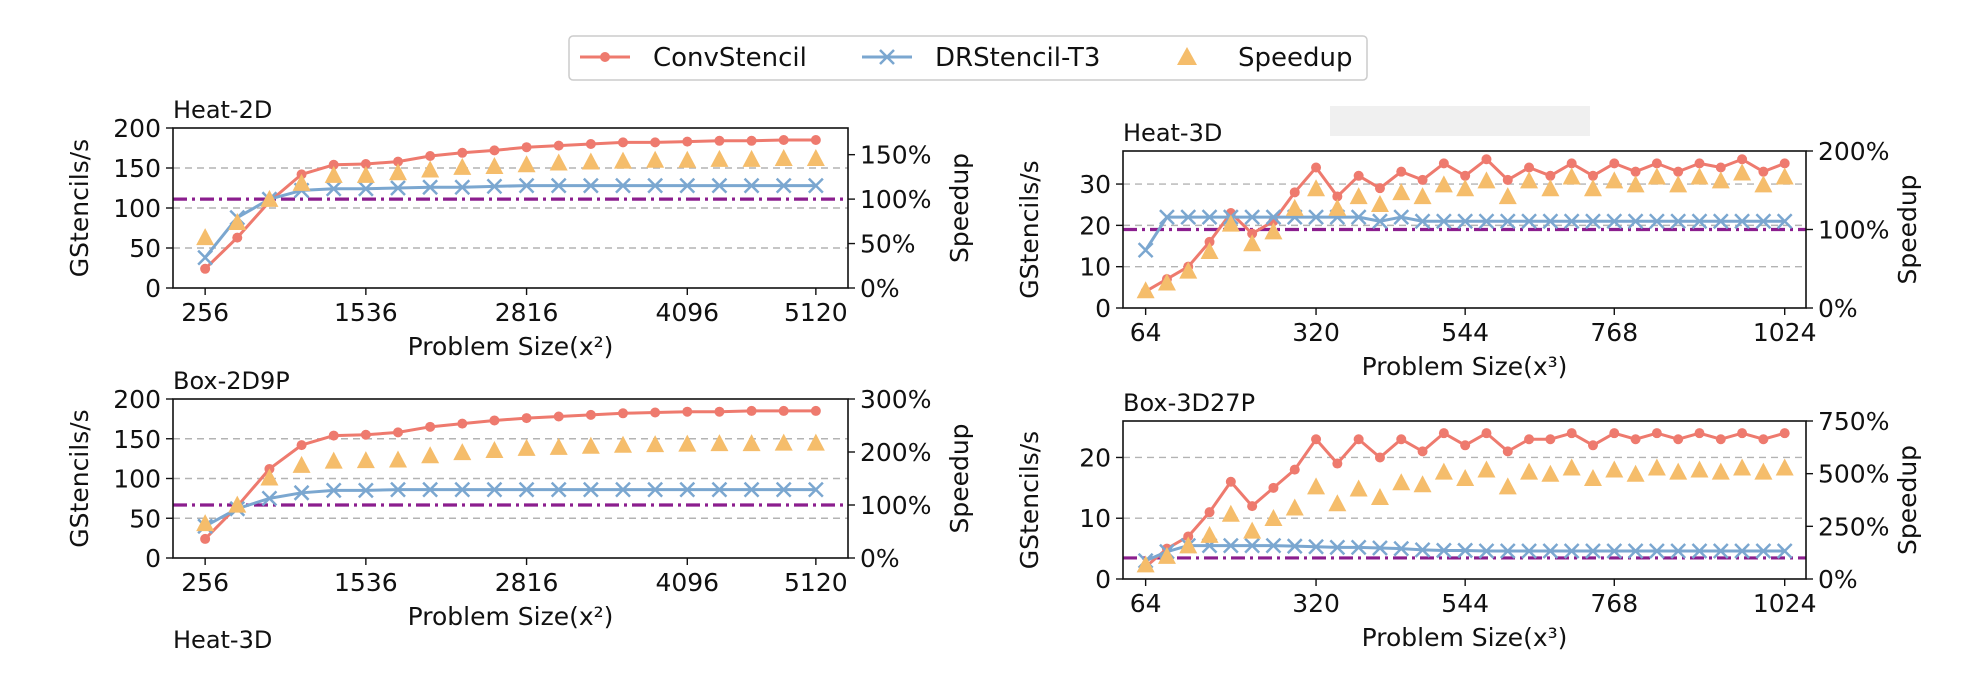 The image size is (1982, 700). I want to click on y2-tick-label: 500%, so click(1853, 474).